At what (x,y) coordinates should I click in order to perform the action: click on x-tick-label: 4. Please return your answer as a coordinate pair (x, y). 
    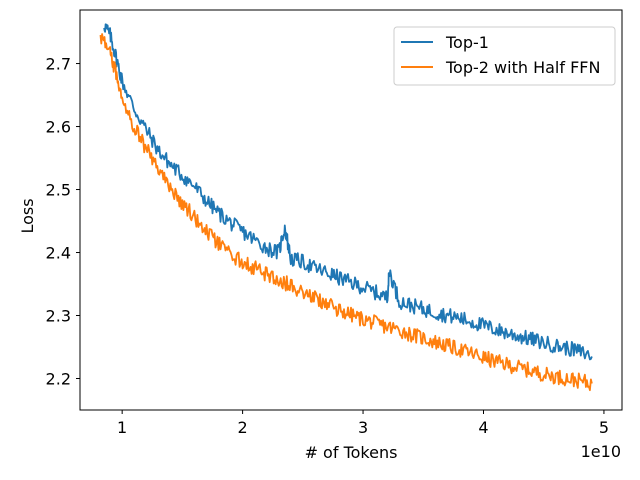
    Looking at the image, I should click on (483, 427).